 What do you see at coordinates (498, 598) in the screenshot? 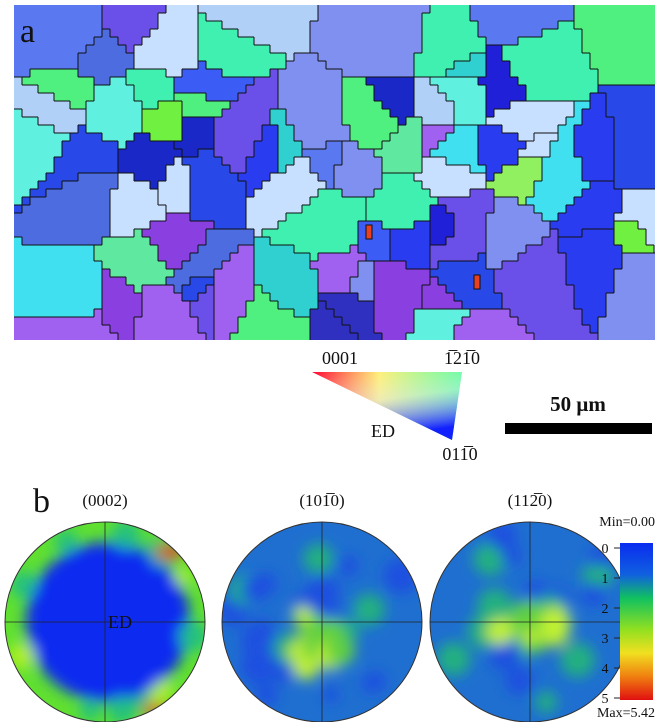
I see `blob` at bounding box center [498, 598].